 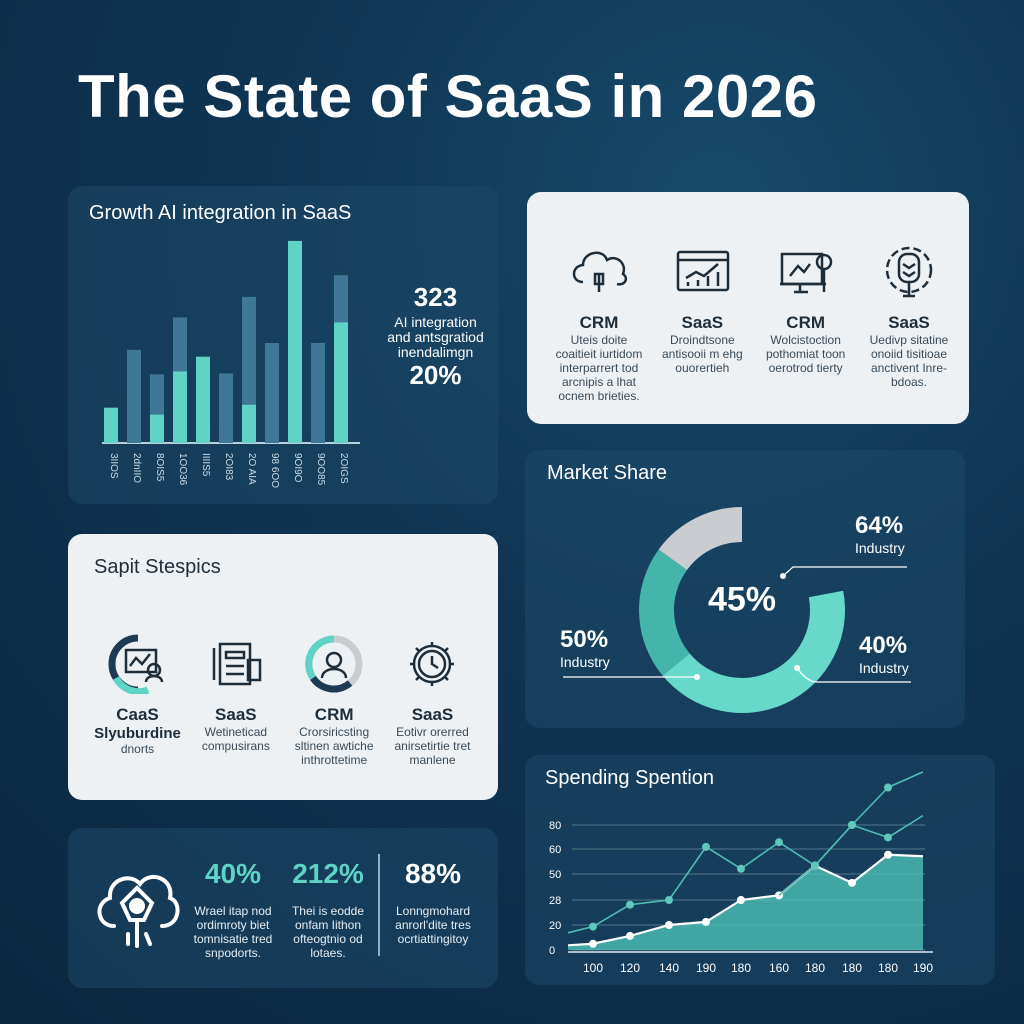 I want to click on x-tick-label: 9OO85, so click(x=320, y=469).